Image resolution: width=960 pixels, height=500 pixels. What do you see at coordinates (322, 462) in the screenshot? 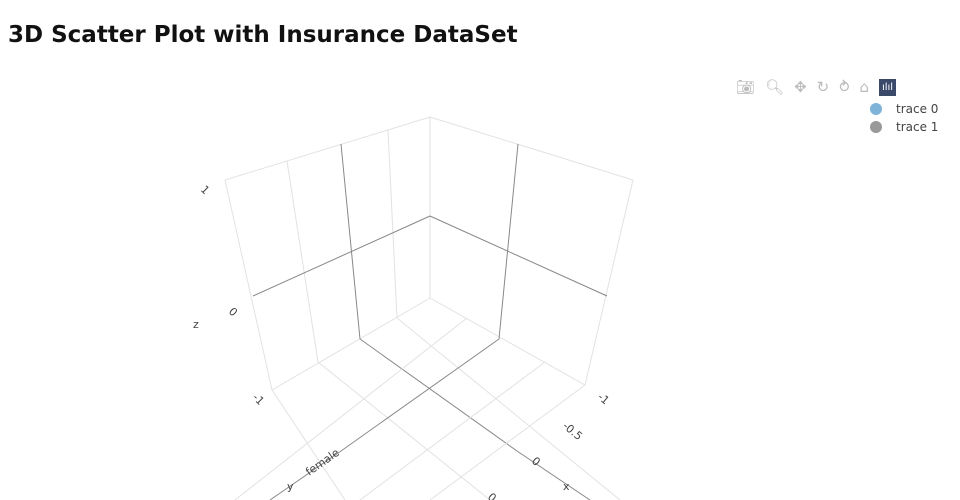
I see `y-tick: female` at bounding box center [322, 462].